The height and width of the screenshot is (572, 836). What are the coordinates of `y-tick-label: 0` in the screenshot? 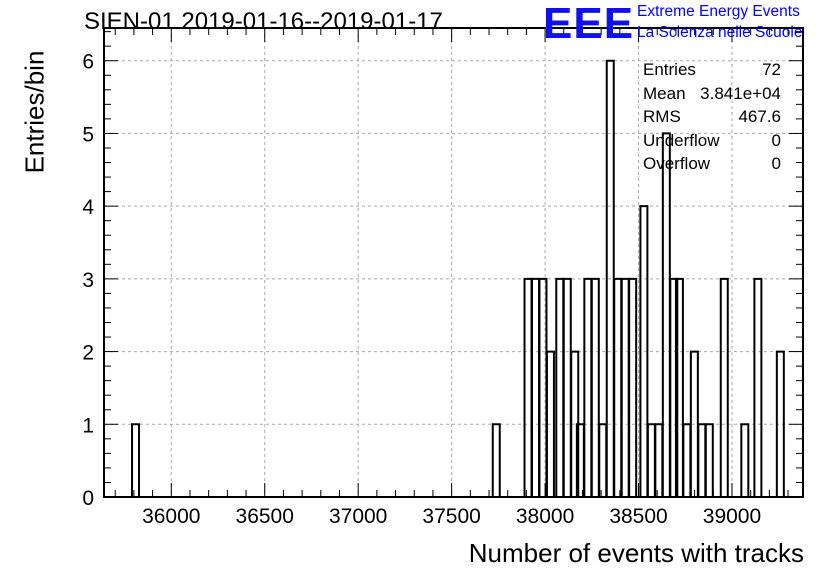 It's located at (88, 498).